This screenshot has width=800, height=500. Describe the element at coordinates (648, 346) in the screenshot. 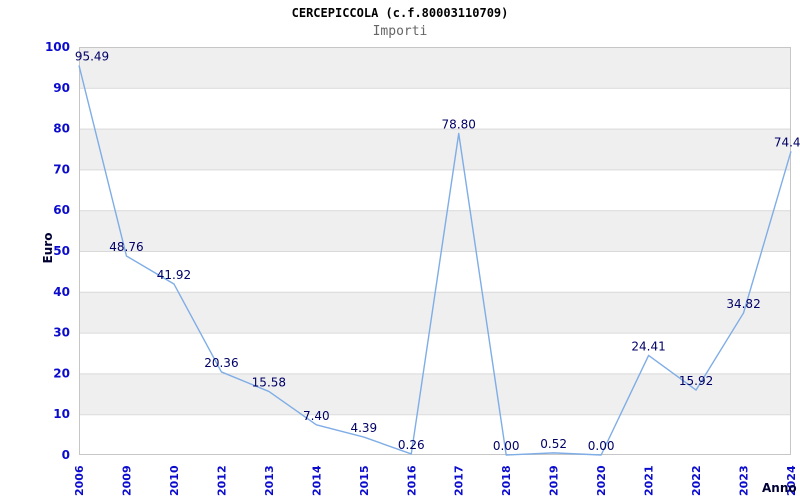

I see `value-label: 24.41` at that location.